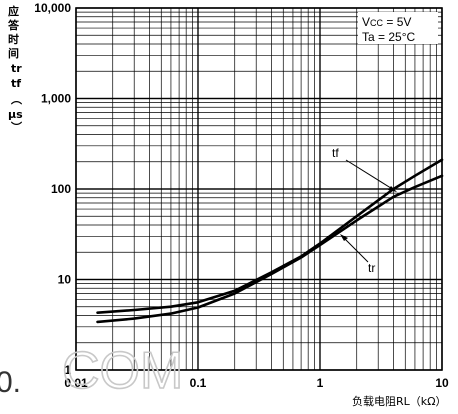 The height and width of the screenshot is (414, 458). What do you see at coordinates (61, 189) in the screenshot?
I see `y-tick-label: 100` at bounding box center [61, 189].